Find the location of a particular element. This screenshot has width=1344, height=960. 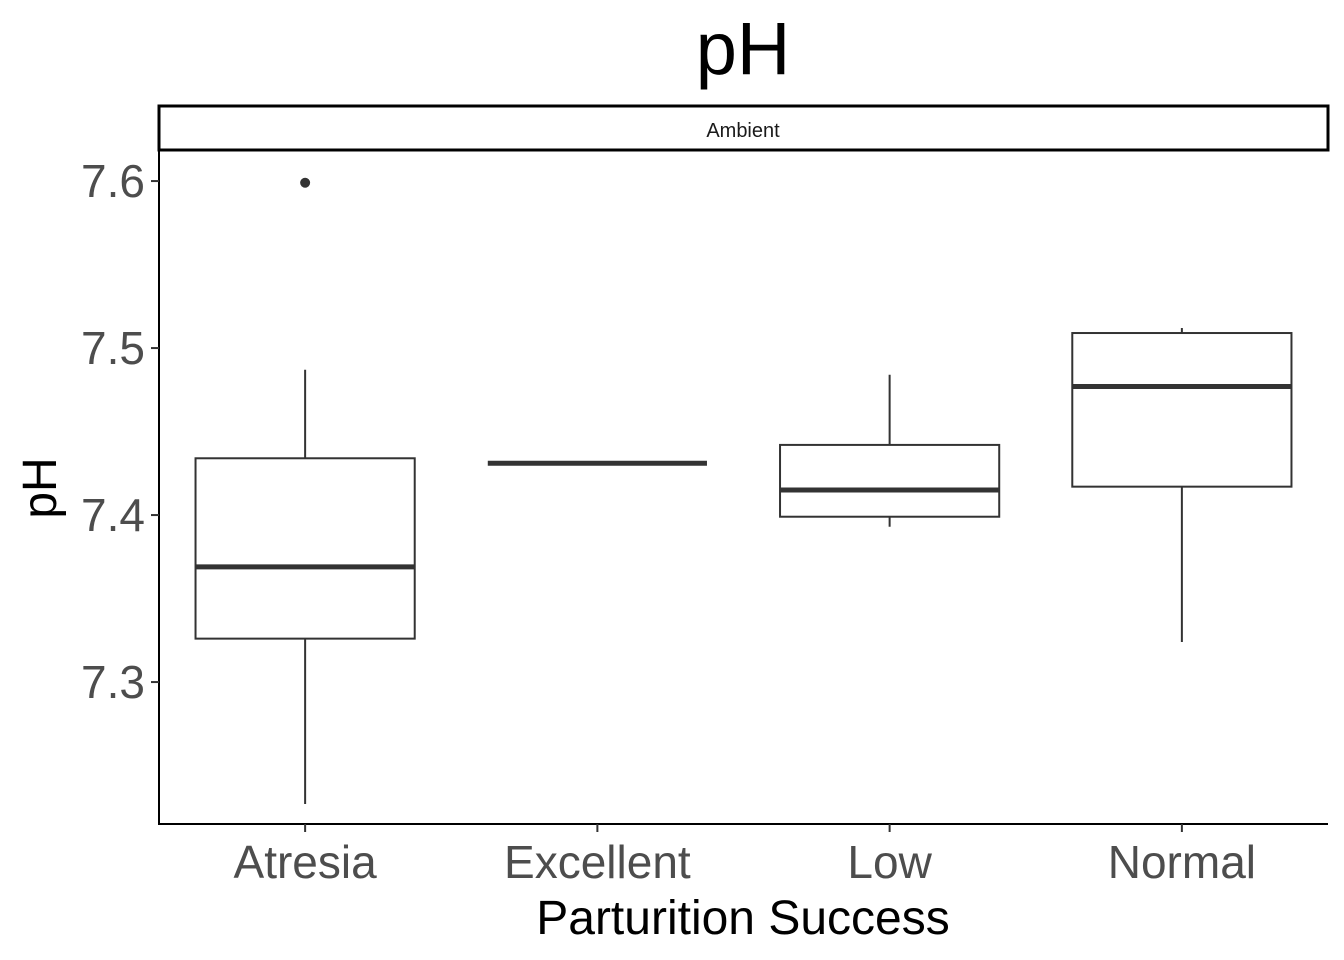

x-axis-title: Parturition Success is located at coordinates (743, 918).